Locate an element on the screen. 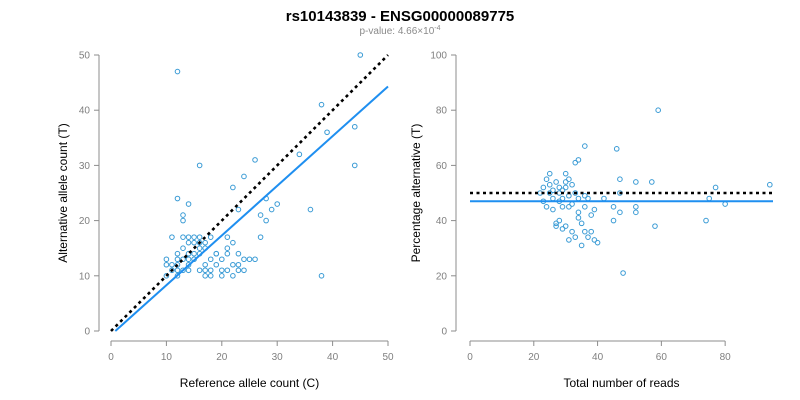 This screenshot has width=800, height=400. p-value-text: p-value: 4.66×10 is located at coordinates (396, 31).